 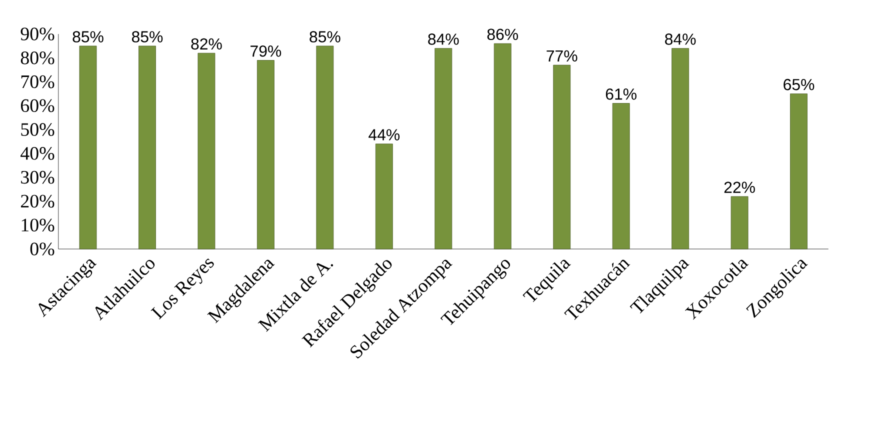 I want to click on data-label: 61%, so click(x=621, y=94).